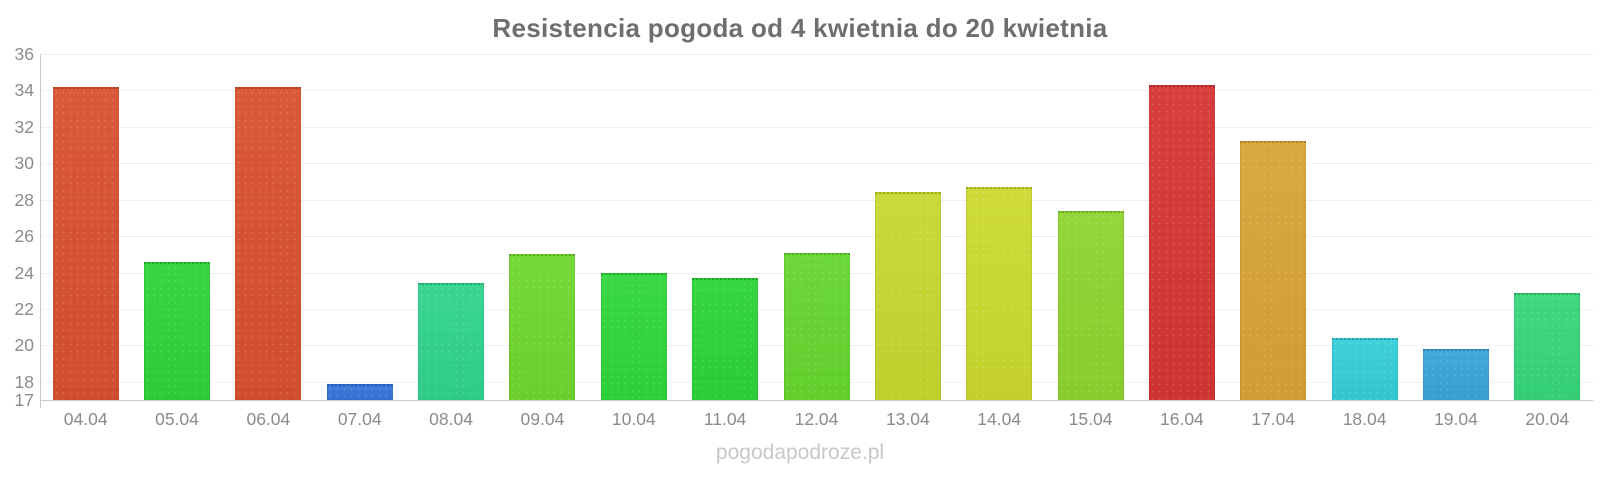 The width and height of the screenshot is (1600, 480). I want to click on bar-20.04, so click(1547, 346).